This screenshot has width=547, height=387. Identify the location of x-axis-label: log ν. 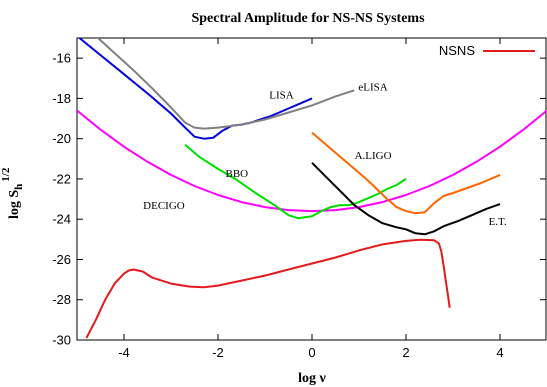
(312, 378).